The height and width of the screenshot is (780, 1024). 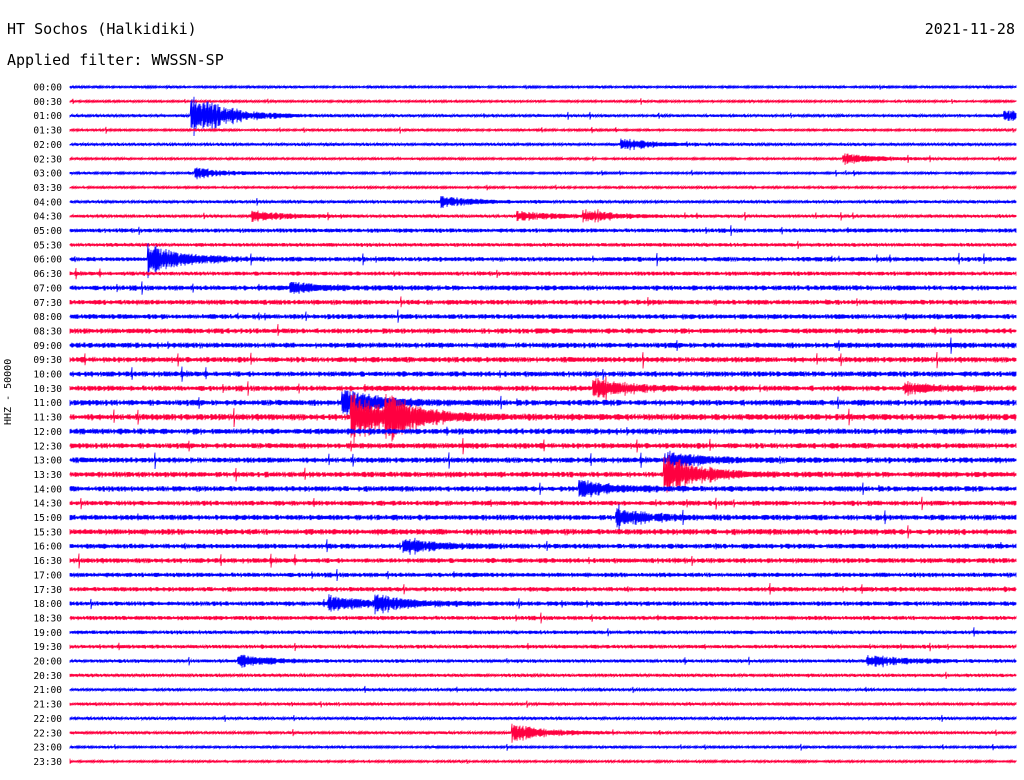 I want to click on row-label-0000: 00:00, so click(x=47, y=88).